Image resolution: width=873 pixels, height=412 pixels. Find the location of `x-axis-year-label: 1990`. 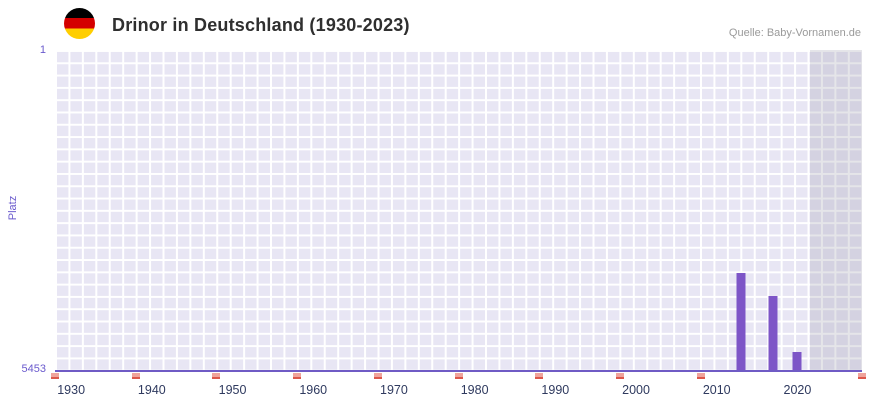

x-axis-year-label: 1990 is located at coordinates (555, 390).